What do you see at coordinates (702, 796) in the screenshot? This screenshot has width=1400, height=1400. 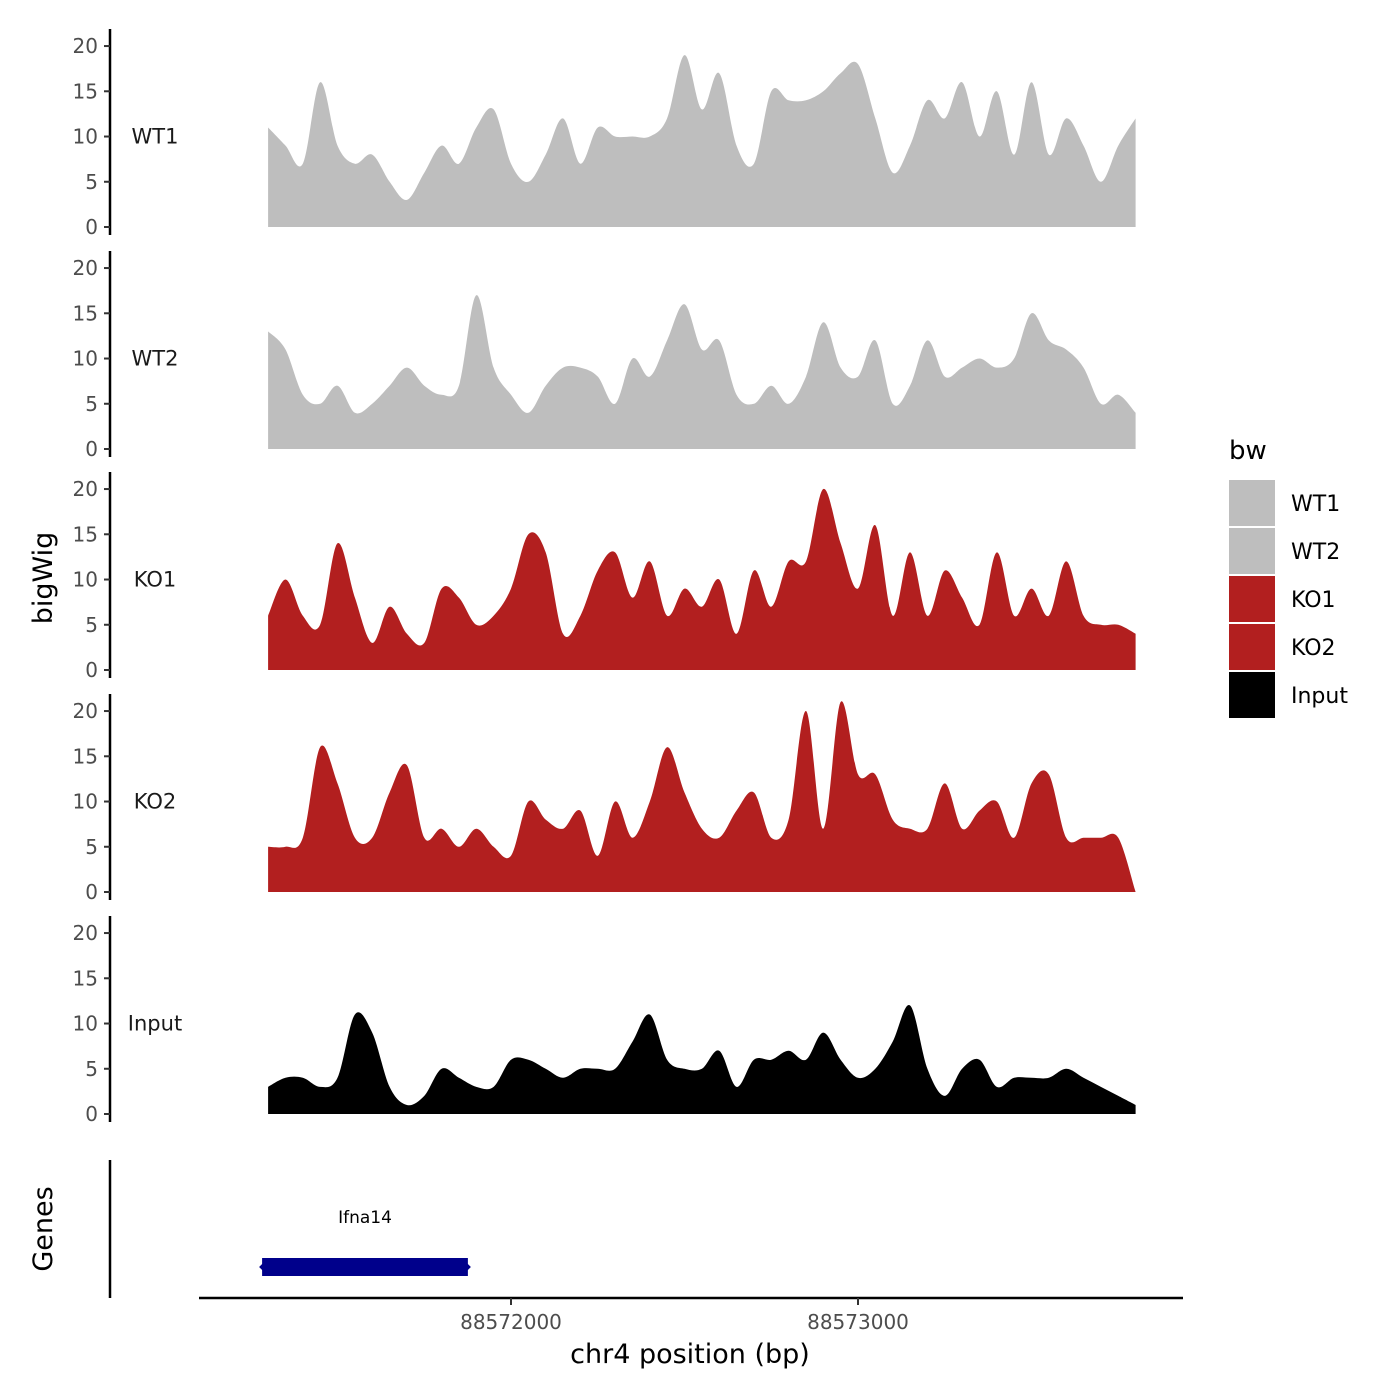 I see `area-ko2` at bounding box center [702, 796].